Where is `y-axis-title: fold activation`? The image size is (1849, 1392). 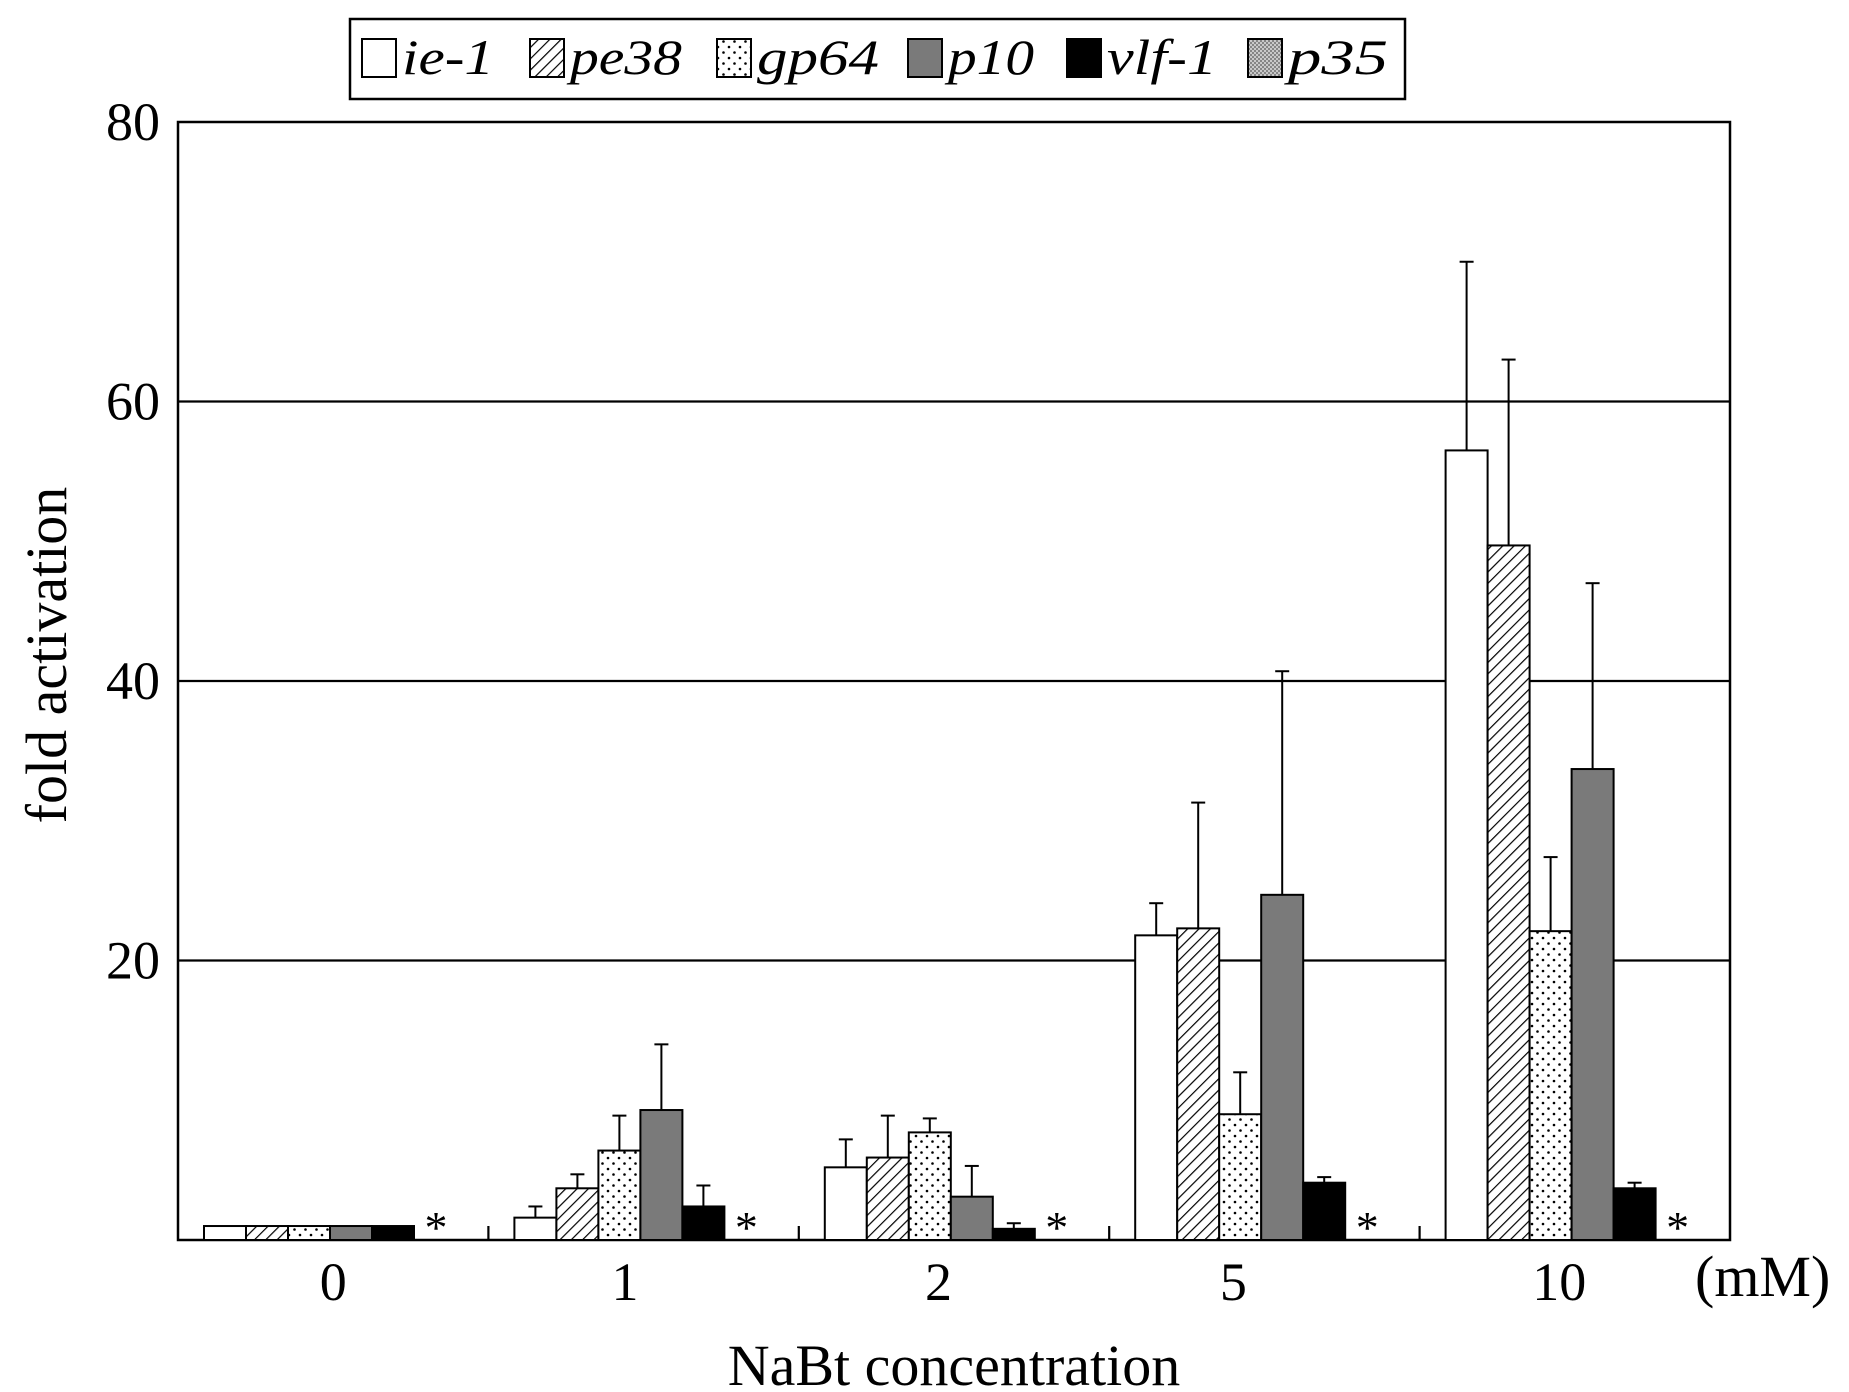
y-axis-title: fold activation is located at coordinates (46, 655).